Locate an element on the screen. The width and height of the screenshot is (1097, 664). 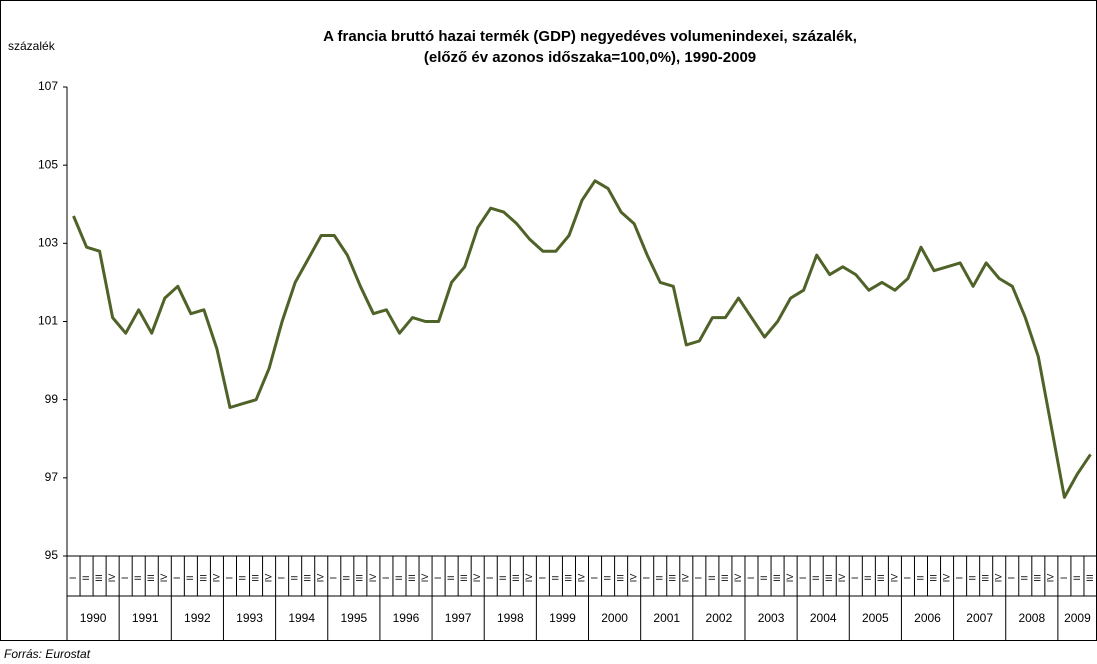
y-tick-label: 103 is located at coordinates (48, 243).